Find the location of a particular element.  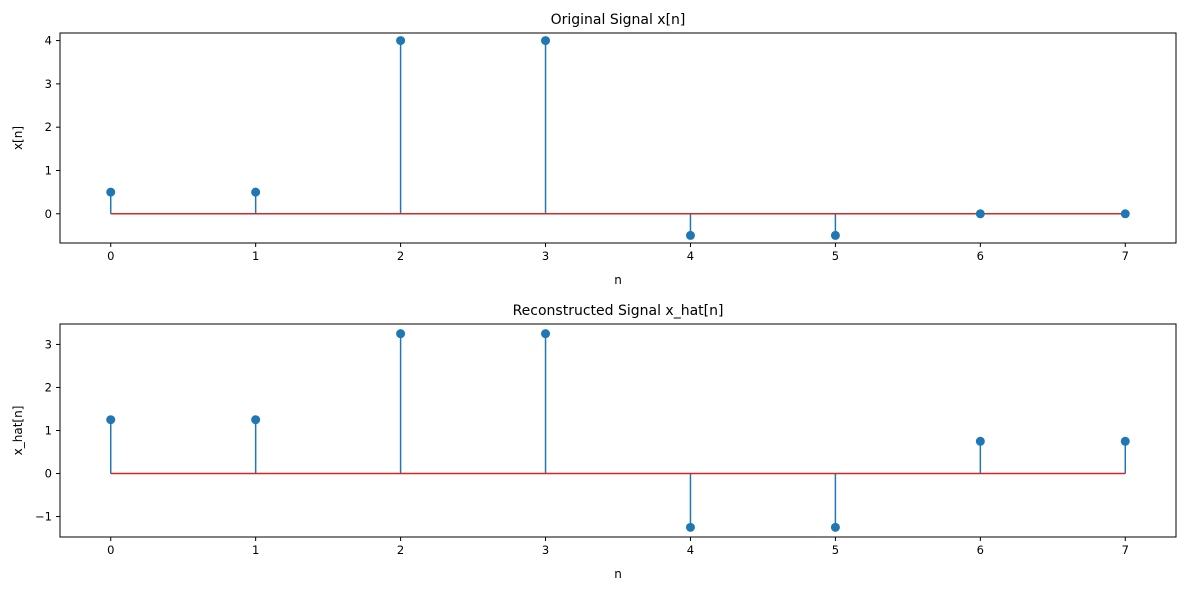

y-axis-label: x[n] is located at coordinates (18, 138).